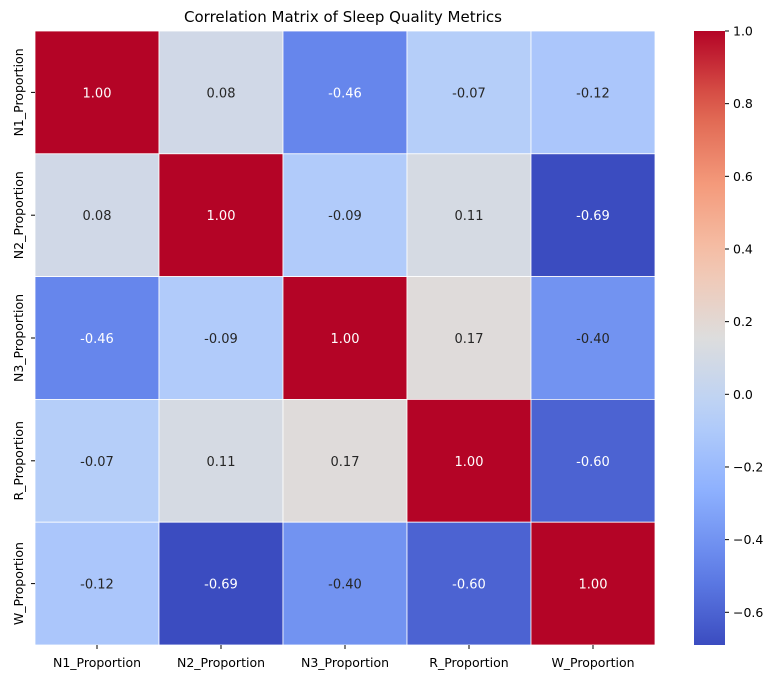 The height and width of the screenshot is (680, 776). Describe the element at coordinates (748, 539) in the screenshot. I see `colorbar-tick-label: −0.4` at that location.